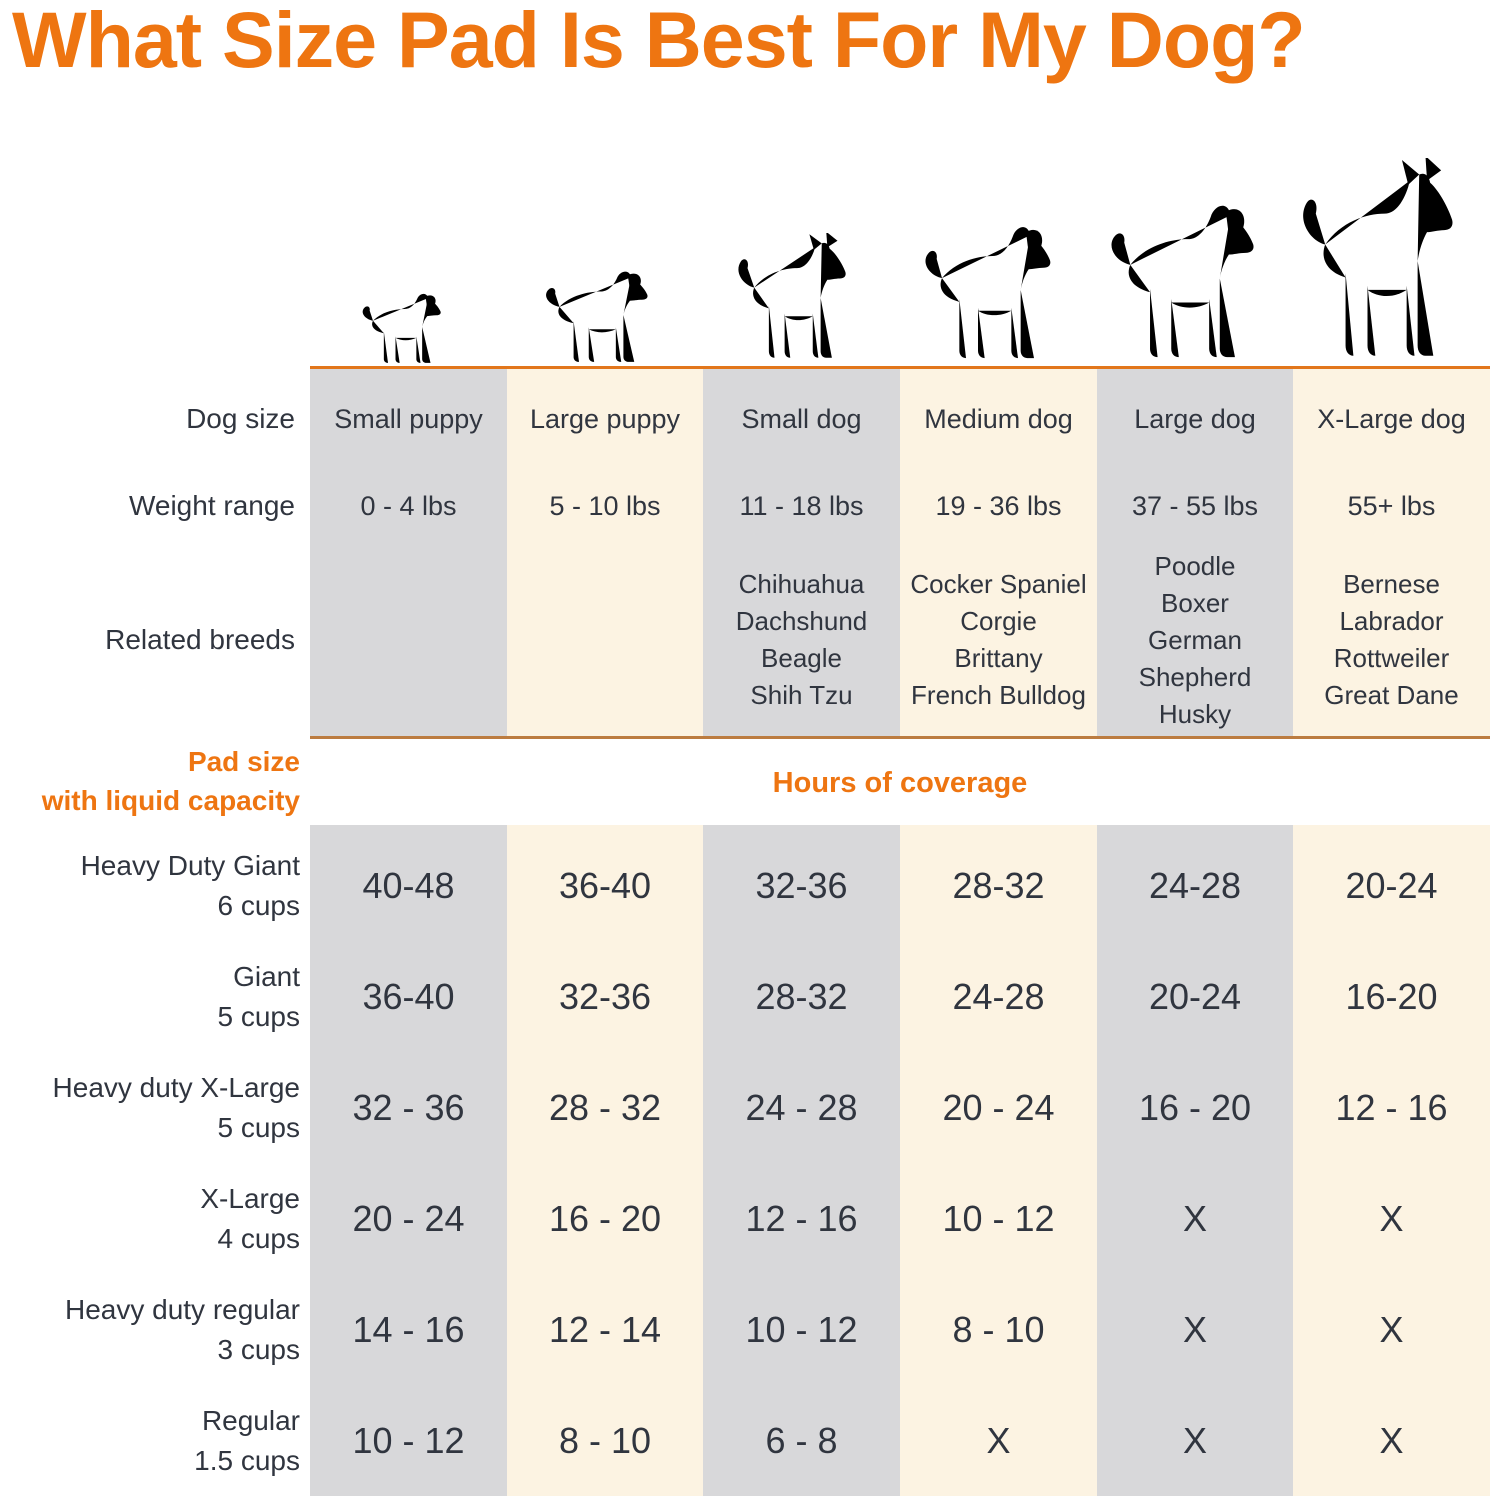 The width and height of the screenshot is (1499, 1500). I want to click on pad-row-label: X-Large 4 cups, so click(250, 1218).